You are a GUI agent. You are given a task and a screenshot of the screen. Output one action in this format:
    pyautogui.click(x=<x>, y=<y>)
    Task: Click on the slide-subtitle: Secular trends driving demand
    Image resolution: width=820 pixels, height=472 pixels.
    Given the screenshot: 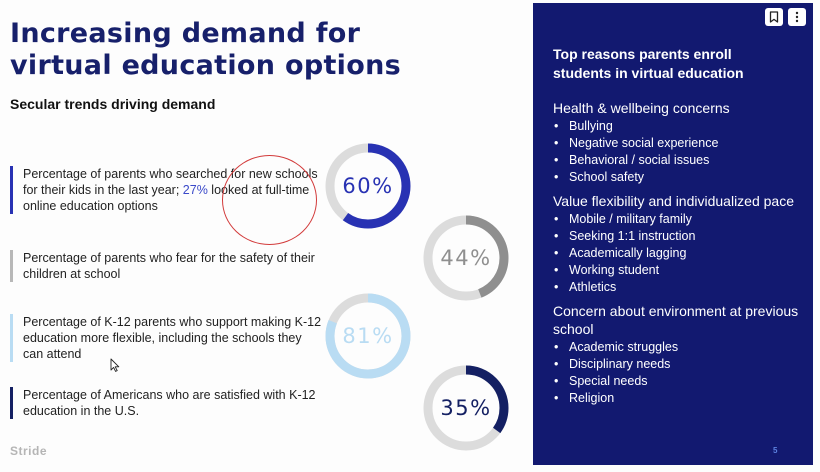 What is the action you would take?
    pyautogui.click(x=113, y=104)
    